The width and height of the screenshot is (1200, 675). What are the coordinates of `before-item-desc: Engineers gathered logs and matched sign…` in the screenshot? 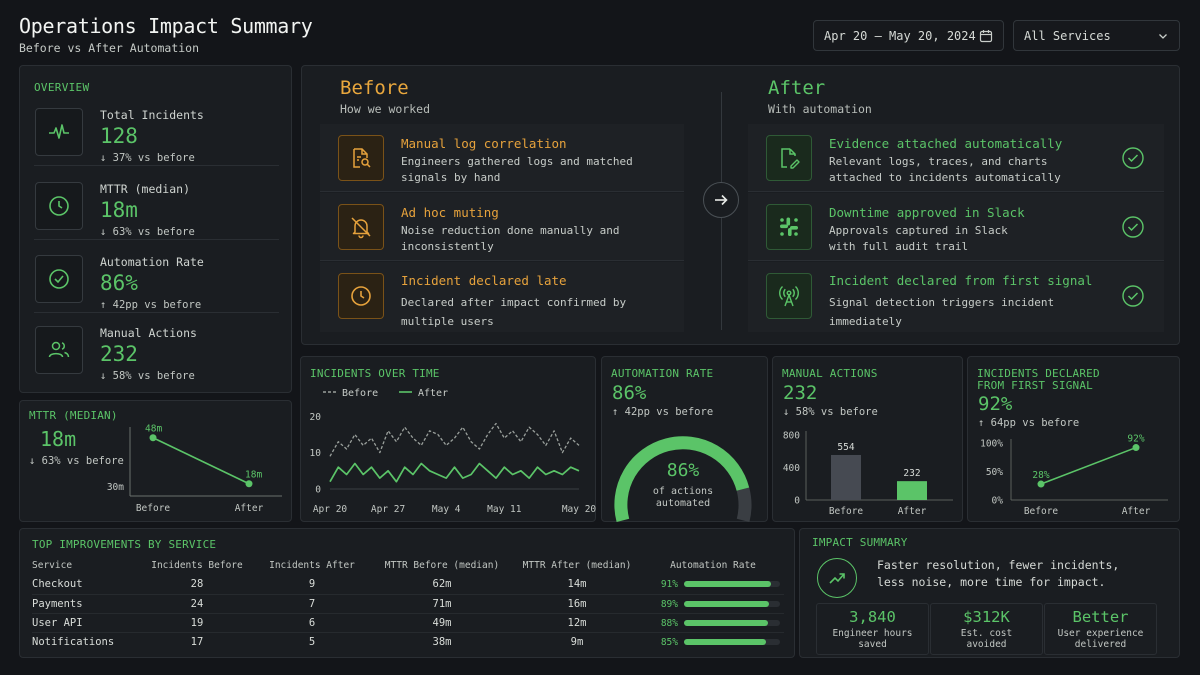 It's located at (517, 169).